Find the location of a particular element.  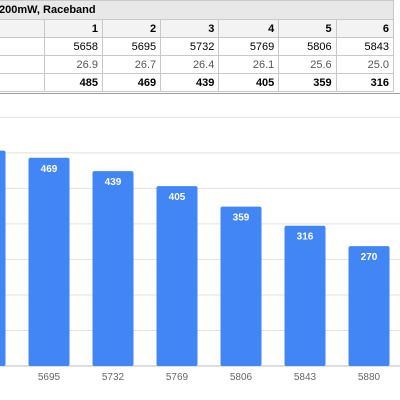

table-cell: 5843 is located at coordinates (365, 46).